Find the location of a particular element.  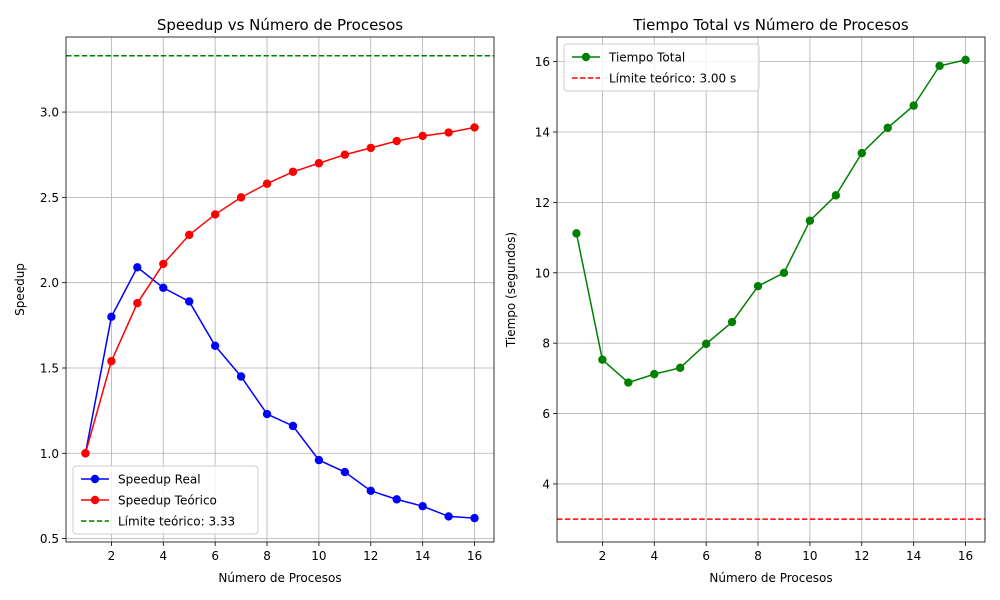

legend-label: Speedup Real is located at coordinates (159, 480).